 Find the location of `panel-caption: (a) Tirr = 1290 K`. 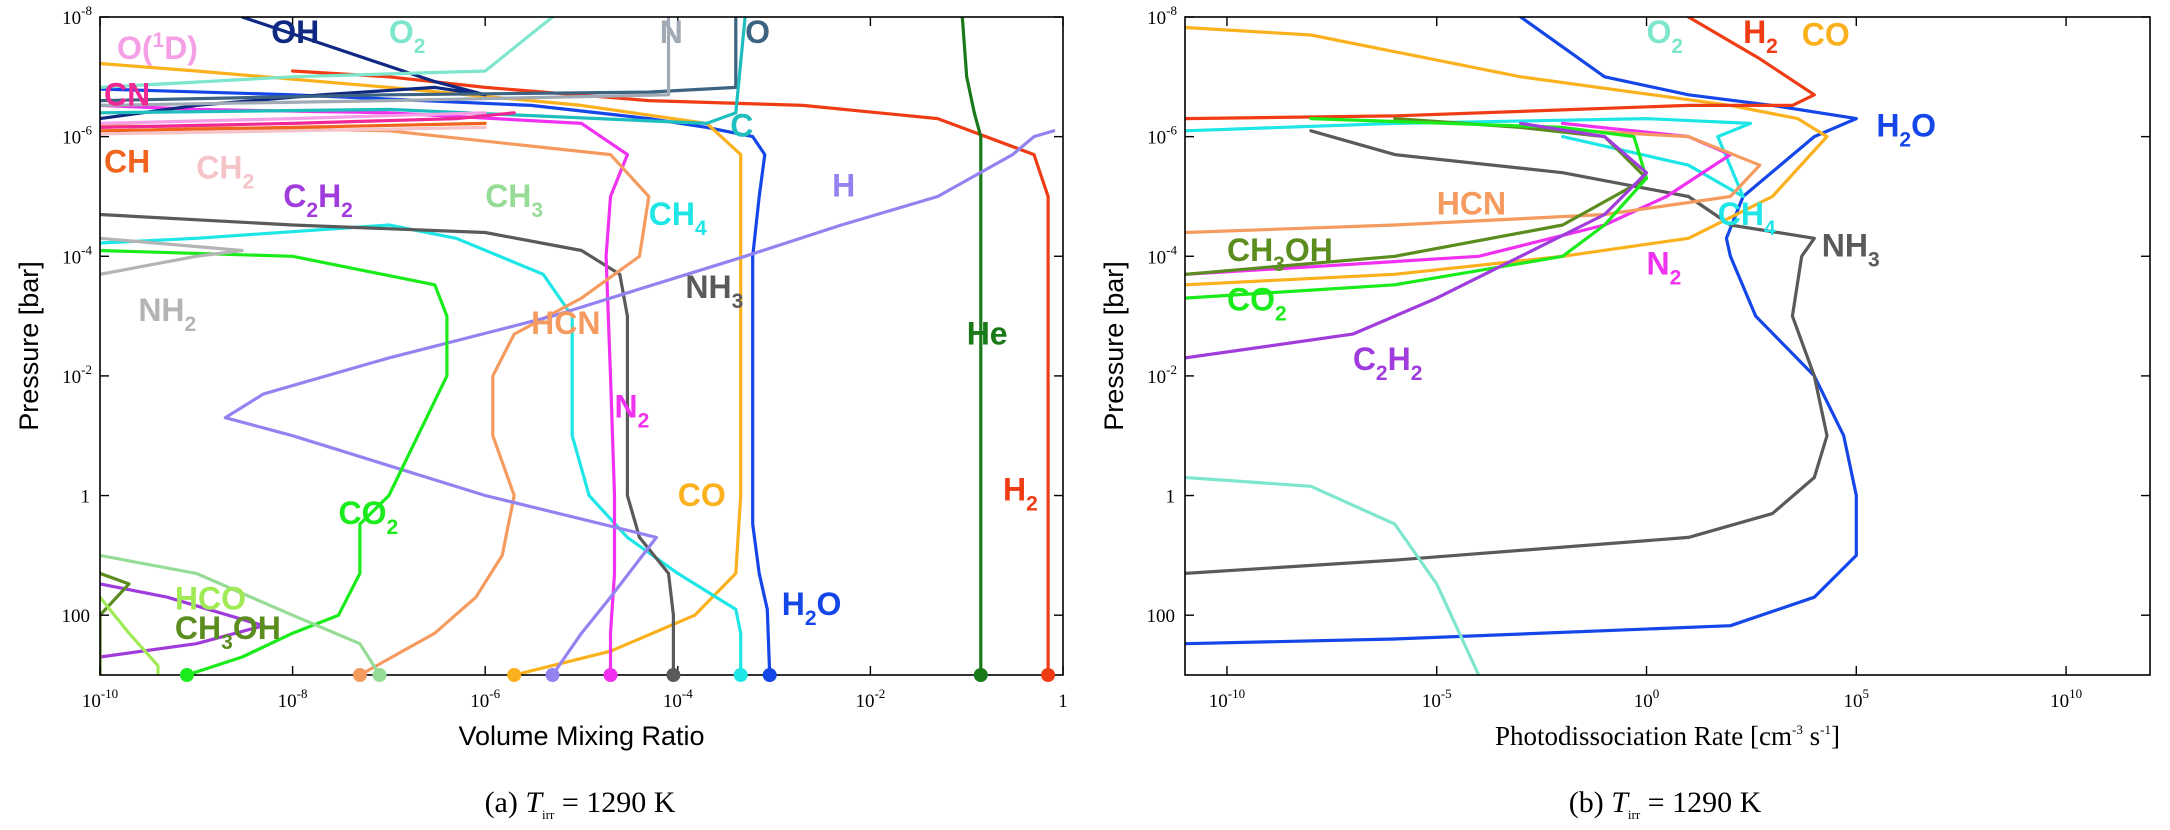

panel-caption: (a) Tirr = 1290 K is located at coordinates (580, 804).